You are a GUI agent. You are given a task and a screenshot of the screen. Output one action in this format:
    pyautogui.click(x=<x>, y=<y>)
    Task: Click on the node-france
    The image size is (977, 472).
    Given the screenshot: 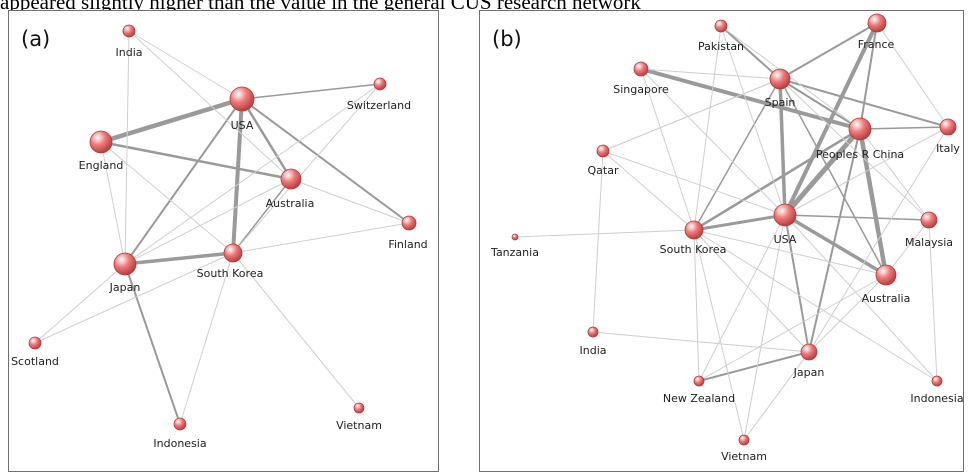 What is the action you would take?
    pyautogui.click(x=877, y=23)
    